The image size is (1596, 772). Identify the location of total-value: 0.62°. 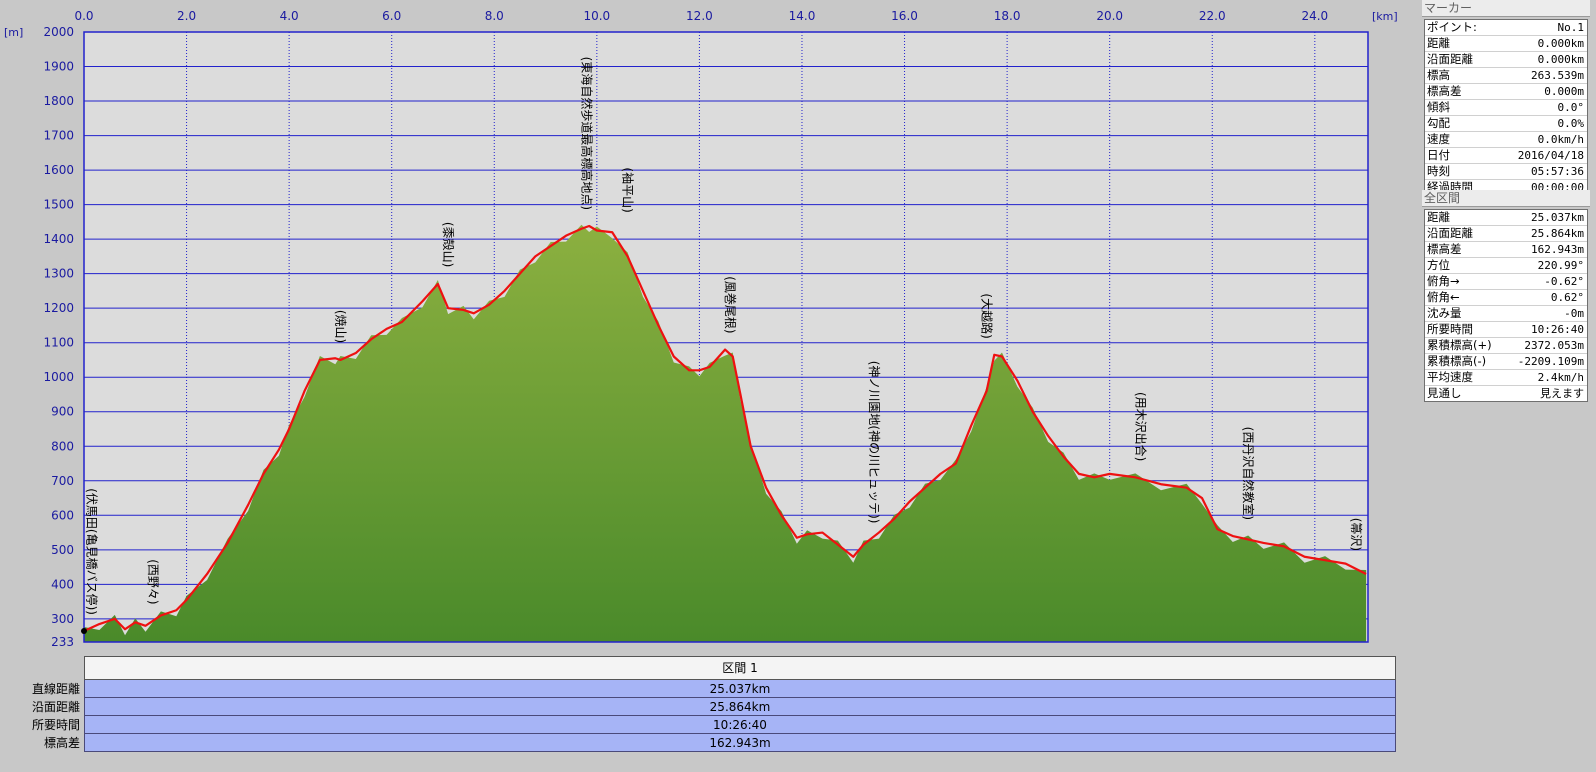
(1567, 297).